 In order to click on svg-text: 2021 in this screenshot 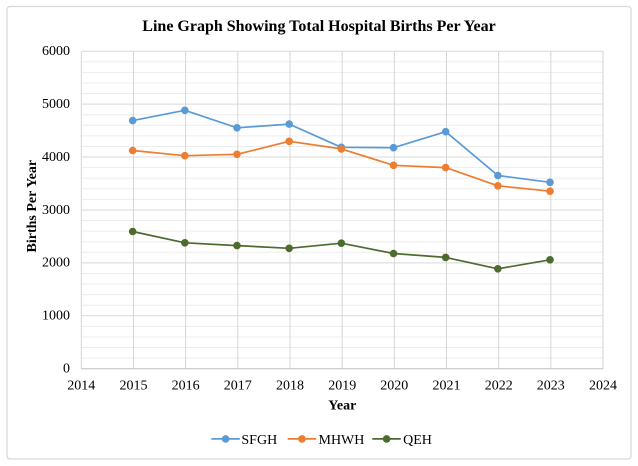, I will do `click(447, 385)`.